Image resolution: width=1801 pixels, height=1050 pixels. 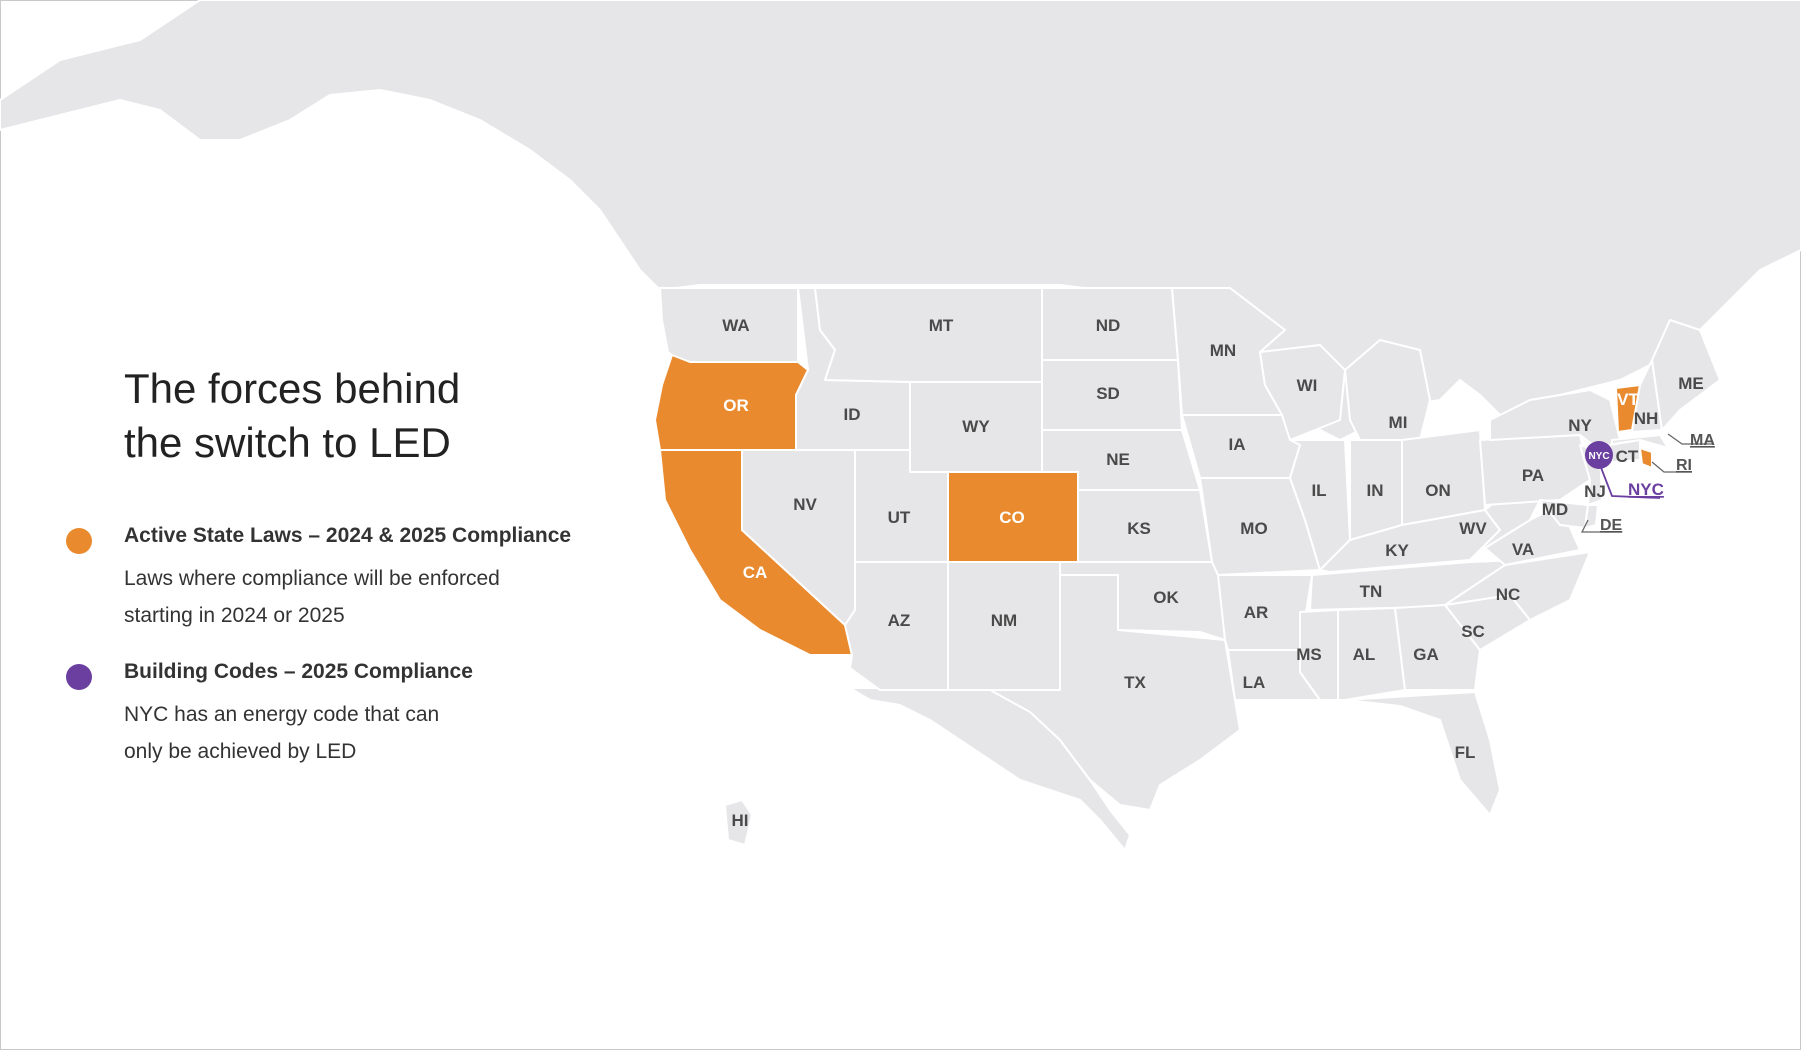 I want to click on state-hi, so click(x=738, y=822).